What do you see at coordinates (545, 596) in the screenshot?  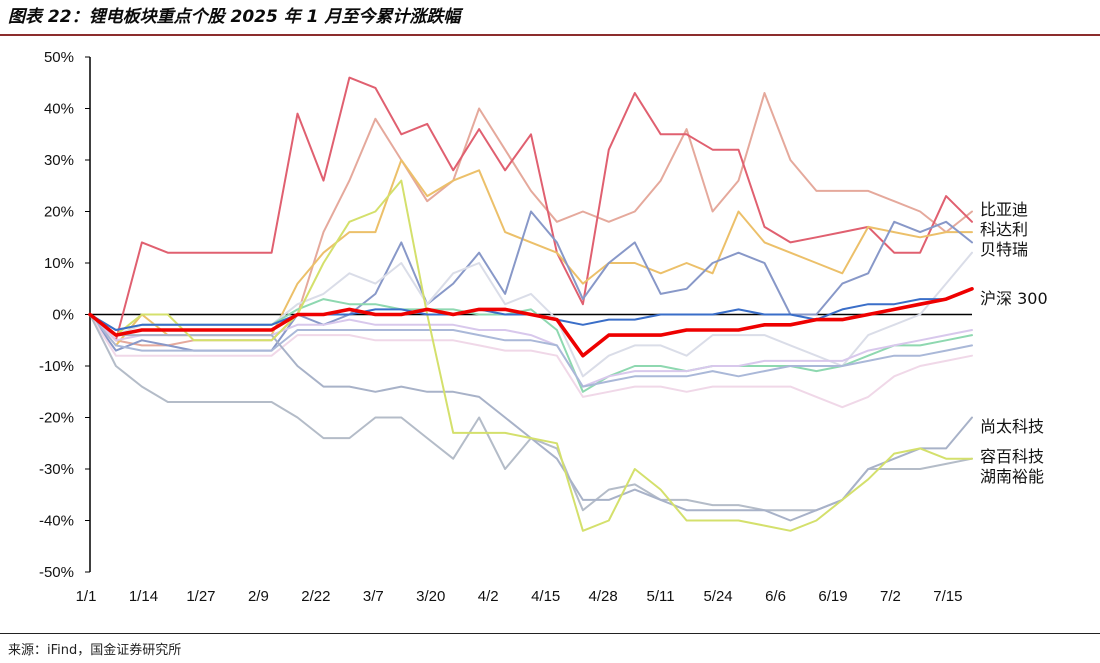 I see `x-tick-label: 4/15` at bounding box center [545, 596].